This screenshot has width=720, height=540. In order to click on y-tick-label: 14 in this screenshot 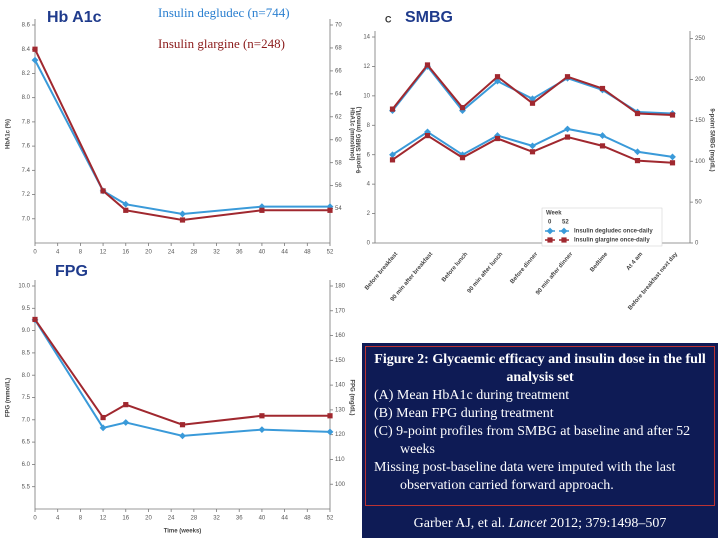, I will do `click(366, 38)`.